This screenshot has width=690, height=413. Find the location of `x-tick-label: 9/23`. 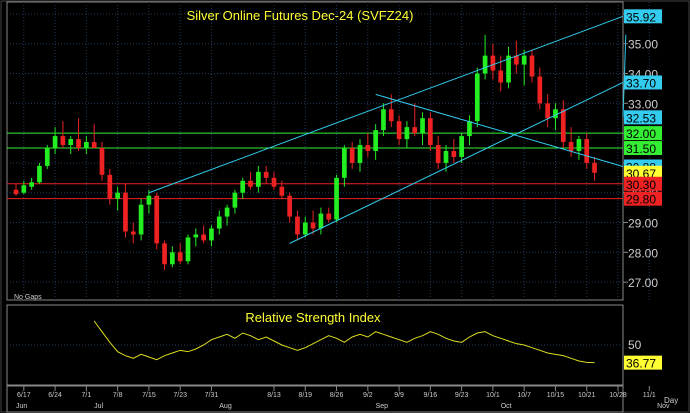

x-tick-label: 9/23 is located at coordinates (462, 395).